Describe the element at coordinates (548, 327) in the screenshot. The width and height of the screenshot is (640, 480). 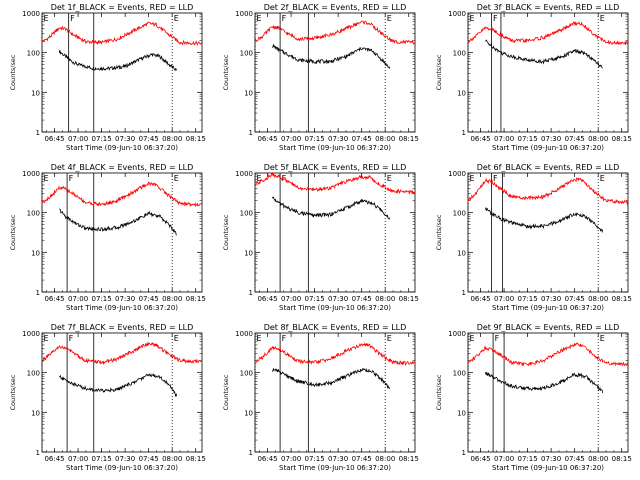
I see `panel-title: Det 9f_BLACK = Events, RED = LLD` at that location.